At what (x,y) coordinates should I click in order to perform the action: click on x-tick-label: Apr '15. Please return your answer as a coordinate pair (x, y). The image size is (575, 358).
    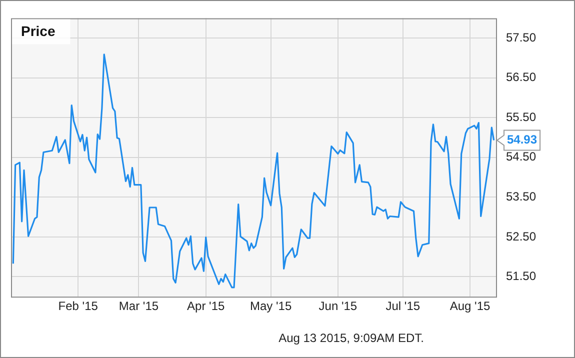
    Looking at the image, I should click on (206, 306).